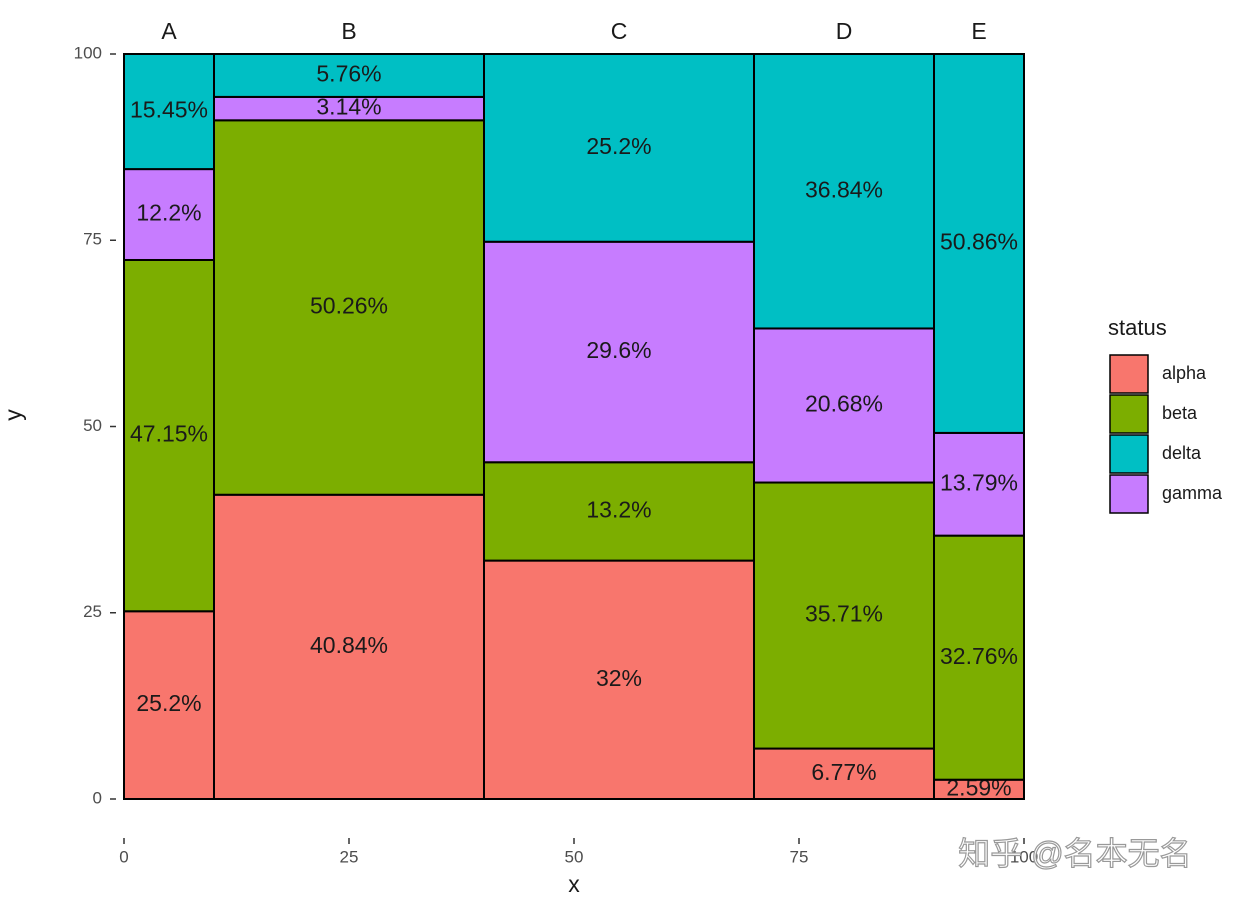 Image resolution: width=1240 pixels, height=905 pixels. I want to click on legend-label: delta, so click(1182, 453).